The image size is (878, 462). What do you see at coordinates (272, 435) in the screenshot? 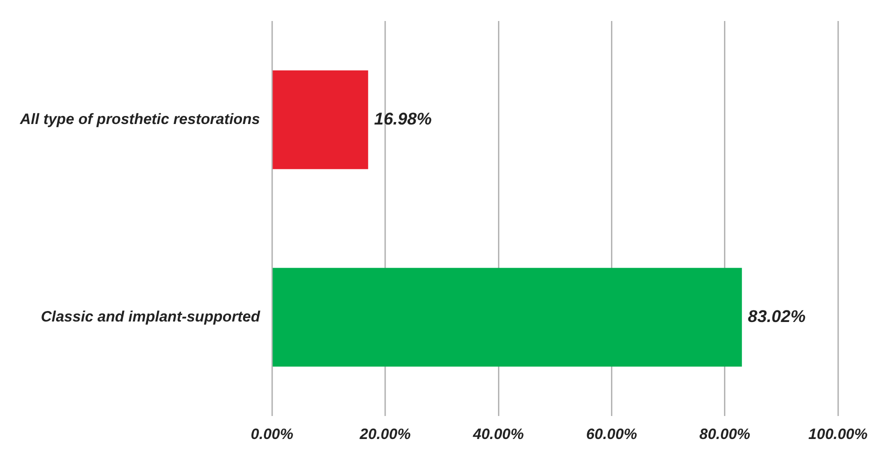
I see `x-tick-label: 0.00%` at bounding box center [272, 435].